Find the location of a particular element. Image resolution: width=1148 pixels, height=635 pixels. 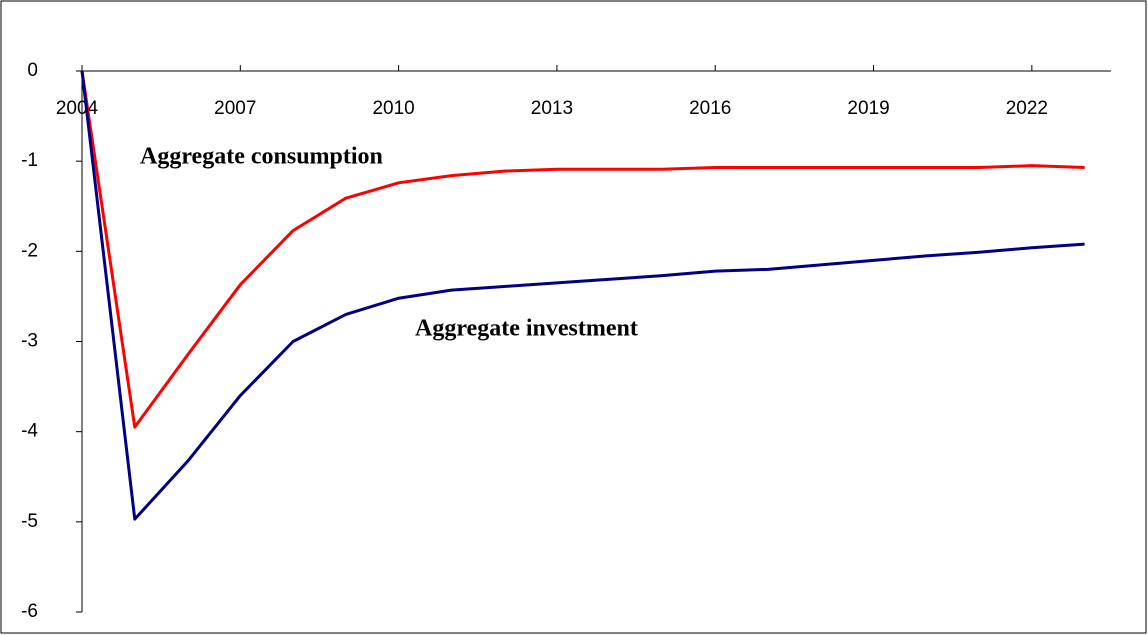

y-tick-label: -4 is located at coordinates (29, 431).